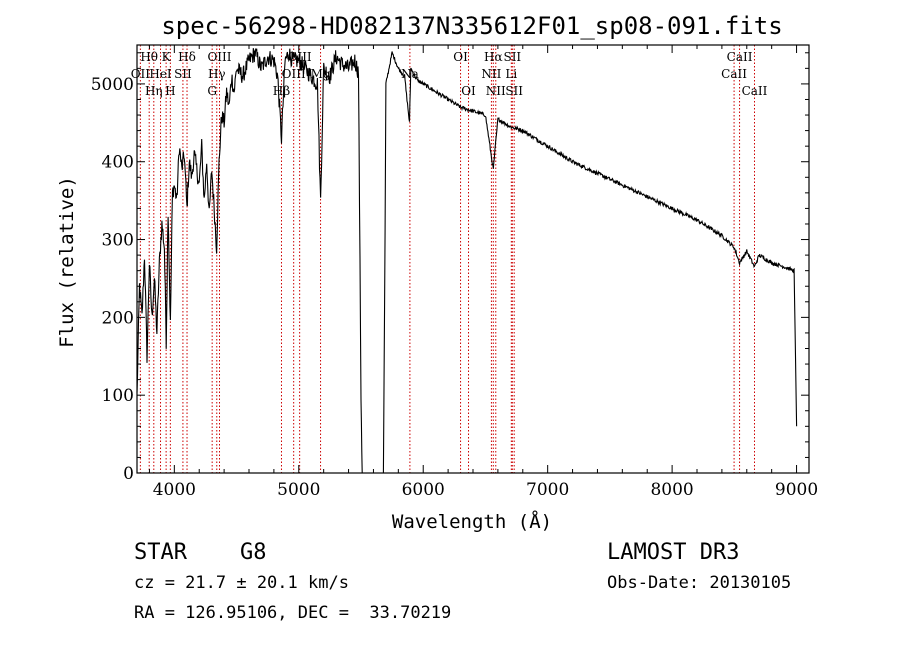  What do you see at coordinates (128, 474) in the screenshot?
I see `y-tick-label: 0` at bounding box center [128, 474].